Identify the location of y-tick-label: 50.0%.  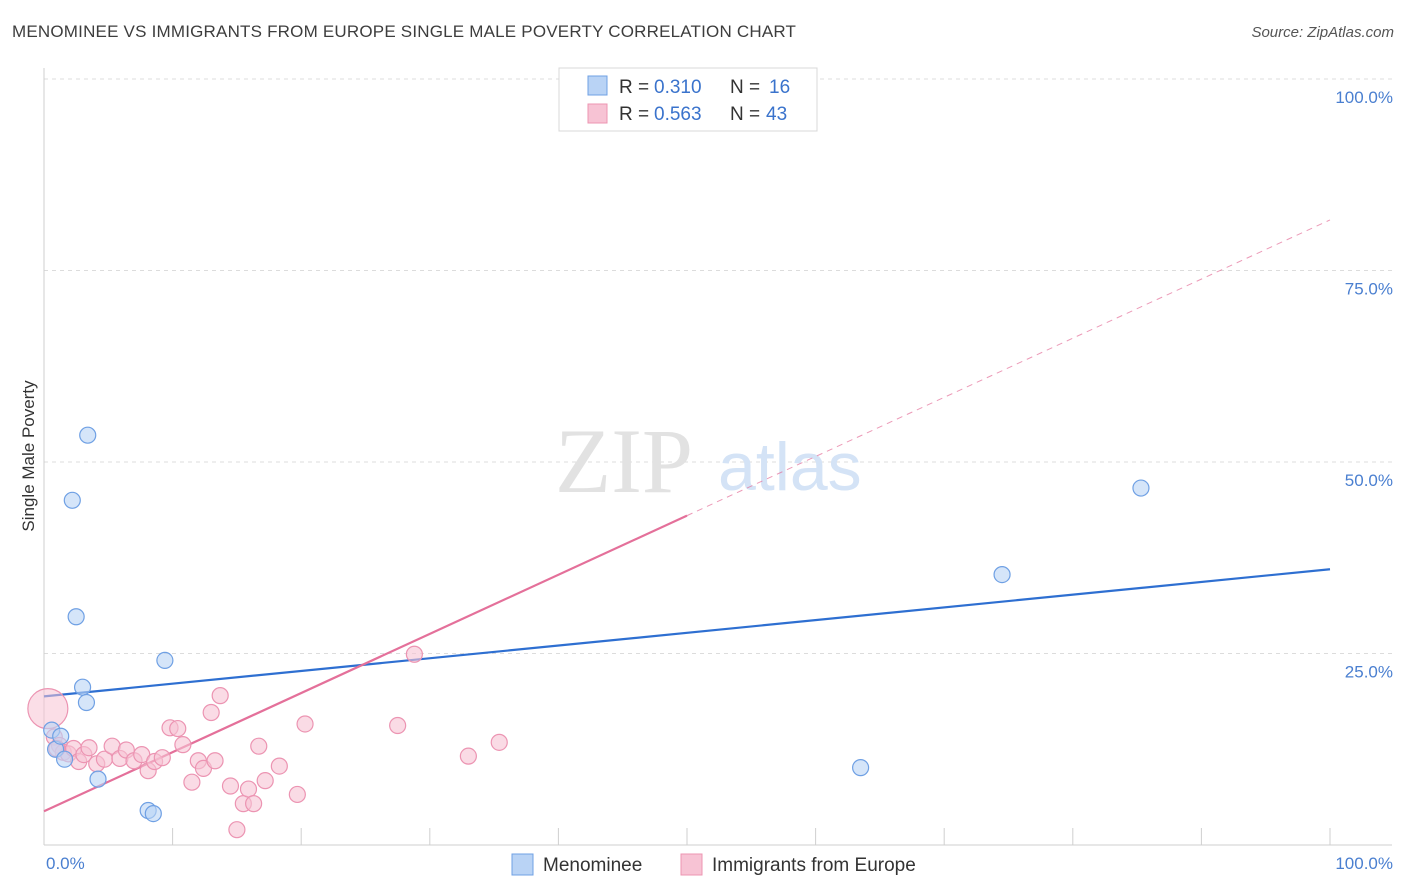
(1369, 480).